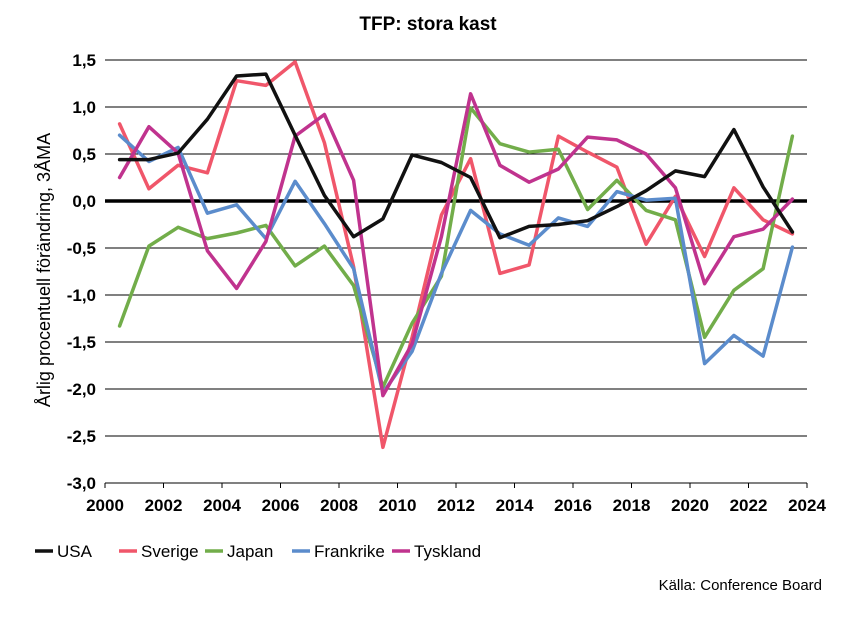 The width and height of the screenshot is (864, 617). Describe the element at coordinates (573, 505) in the screenshot. I see `x-tick-label: 2016` at that location.